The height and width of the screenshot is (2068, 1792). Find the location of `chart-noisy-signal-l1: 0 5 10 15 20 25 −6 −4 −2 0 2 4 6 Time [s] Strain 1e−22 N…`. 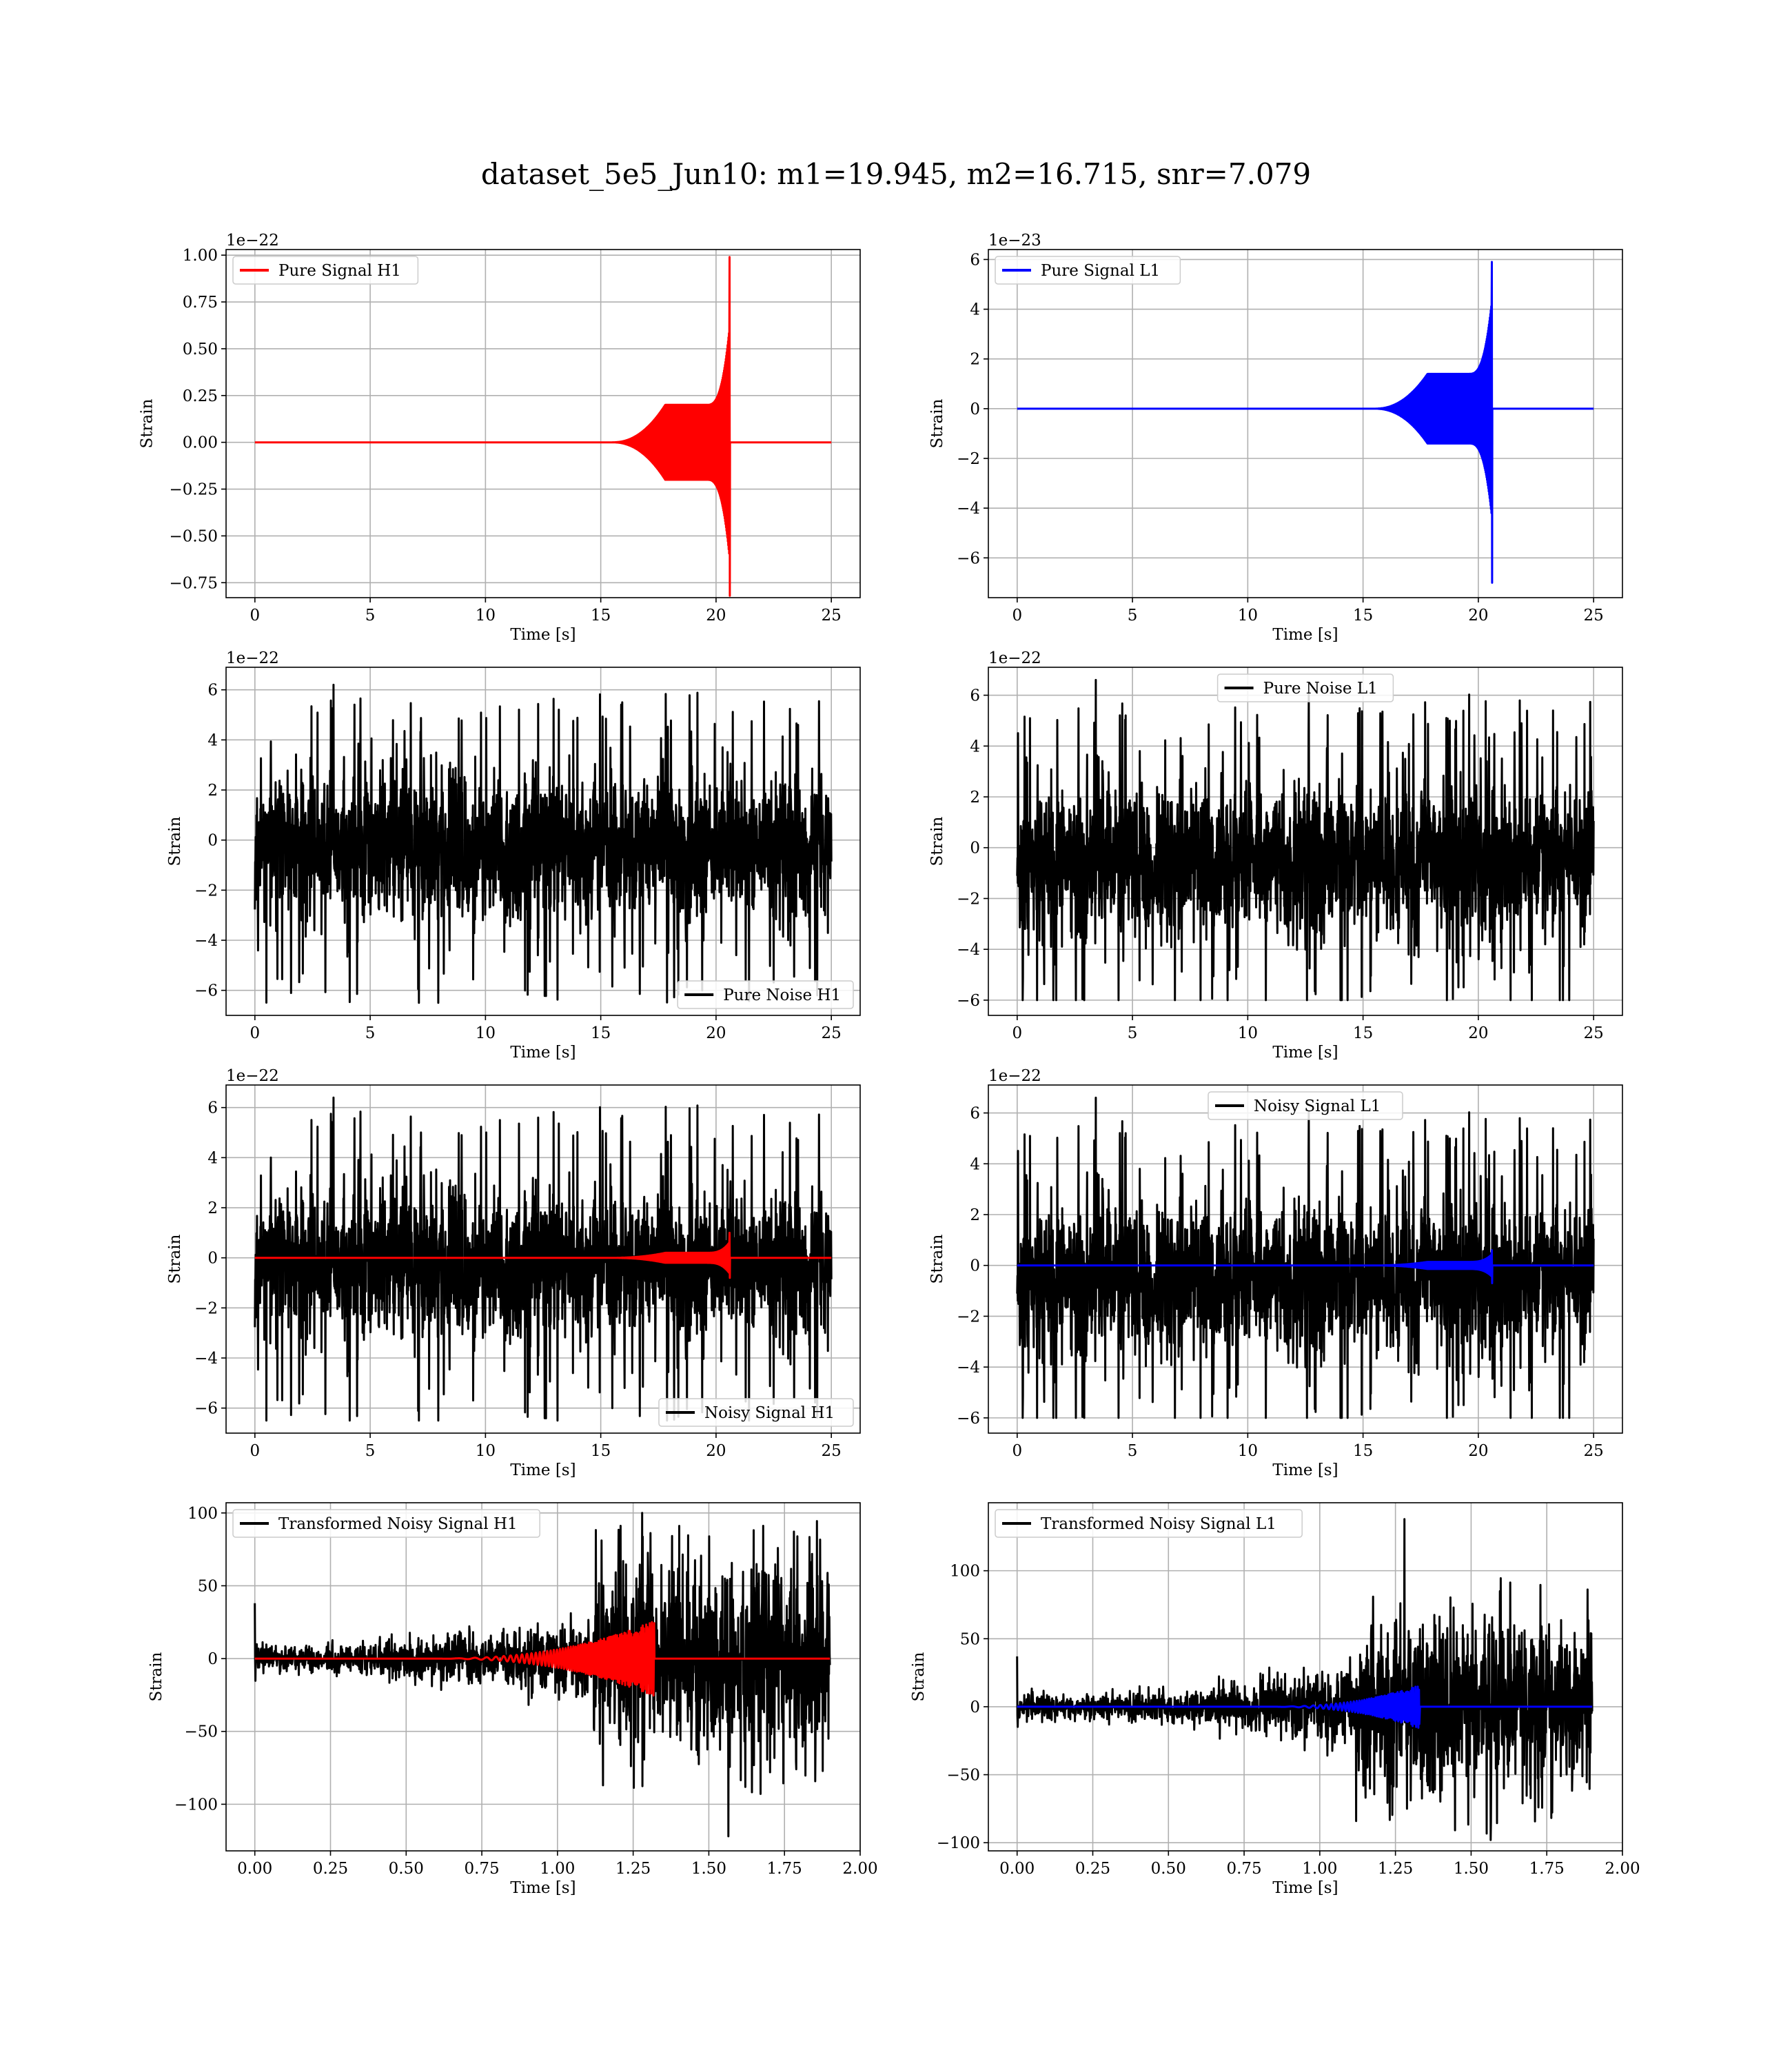

chart-noisy-signal-l1: 0 5 10 15 20 25 −6 −4 −2 0 2 4 6 Time [s] Strain 1e−22 N… is located at coordinates (1275, 1273).